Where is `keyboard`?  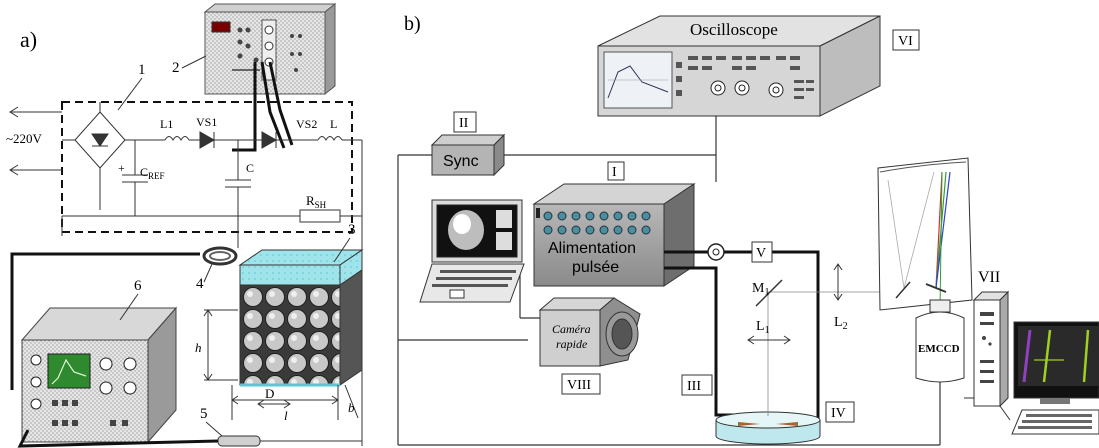 keyboard is located at coordinates (1049, 420).